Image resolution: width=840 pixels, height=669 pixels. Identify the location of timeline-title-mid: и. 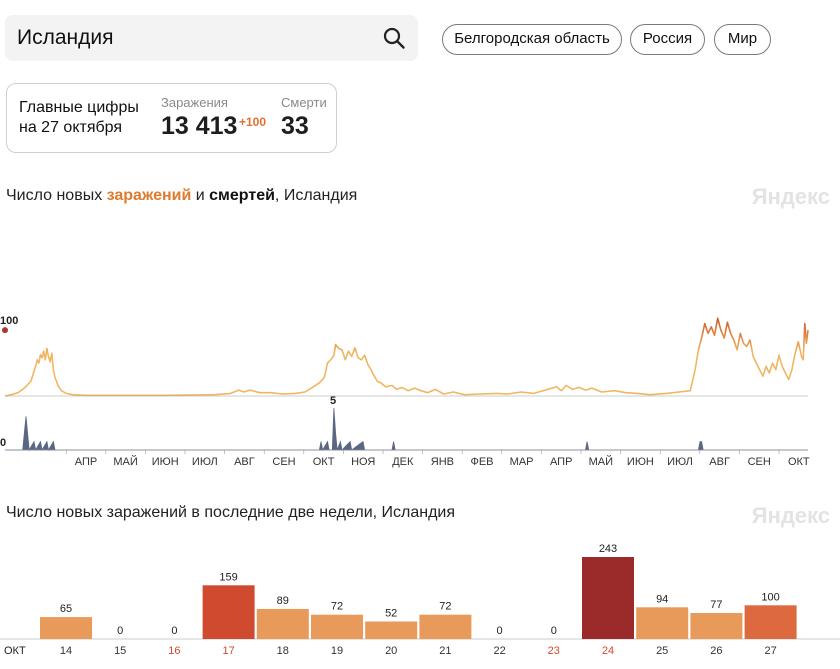
(200, 195).